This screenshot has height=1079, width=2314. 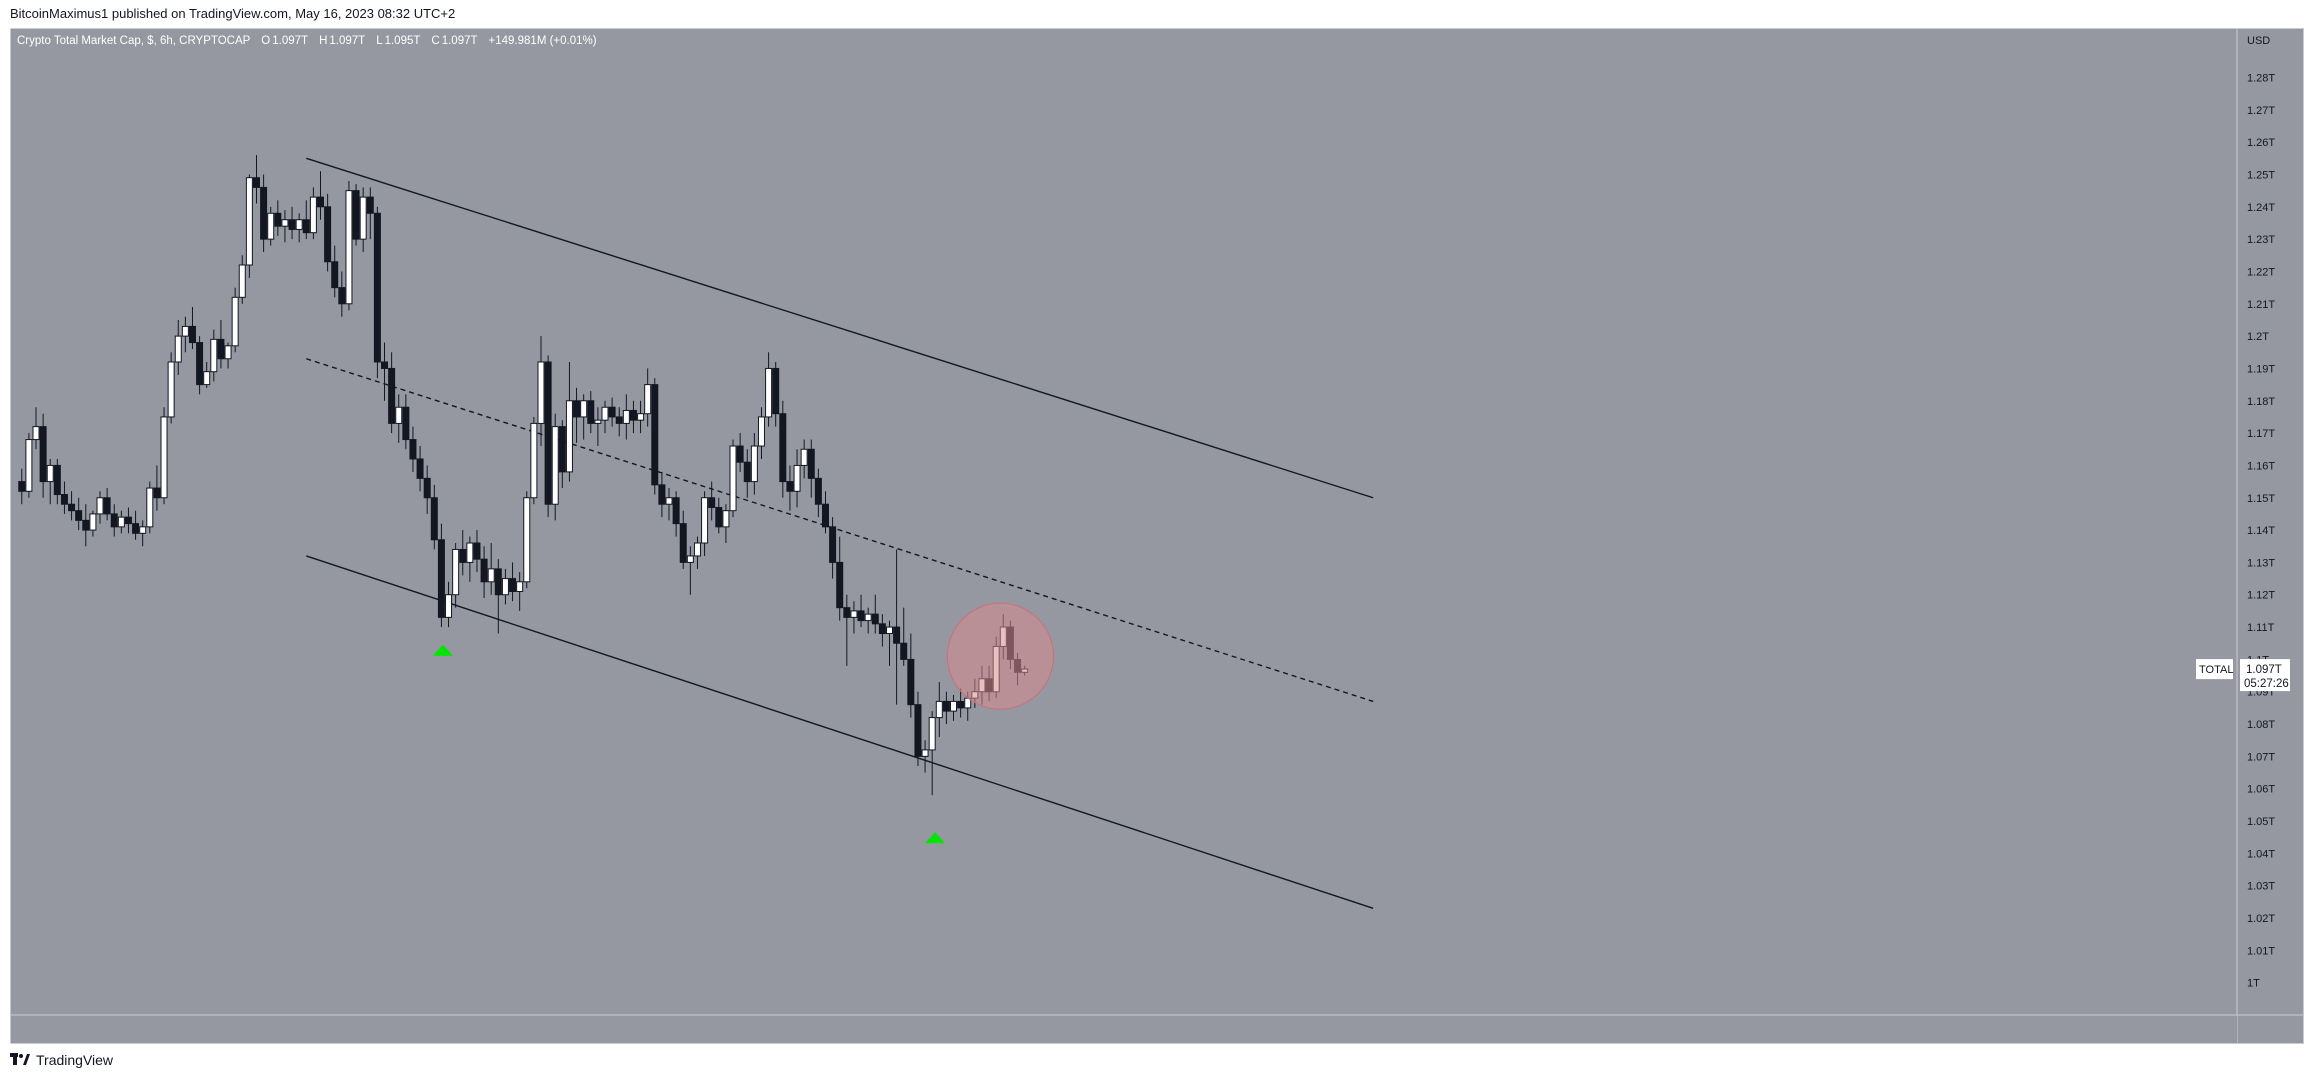 I want to click on price-tick-label: 1.26T, so click(x=2261, y=143).